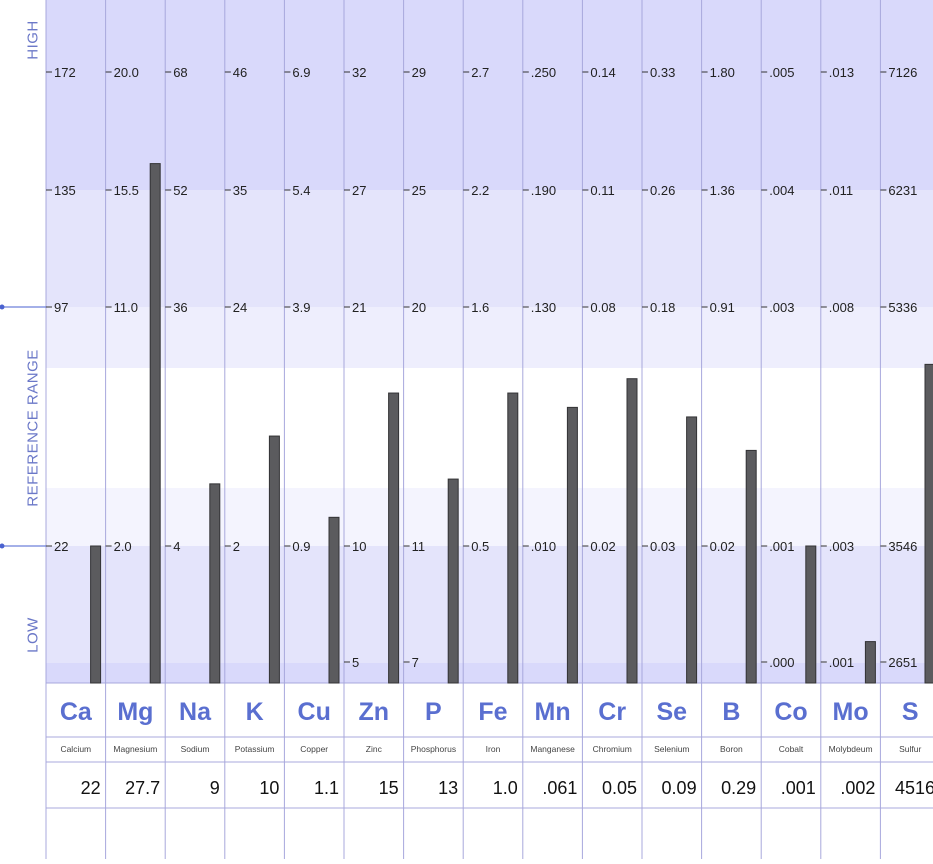 The width and height of the screenshot is (933, 864). I want to click on element-column-potassium: 46 35 24 2 K Potassium 10, so click(252, 431).